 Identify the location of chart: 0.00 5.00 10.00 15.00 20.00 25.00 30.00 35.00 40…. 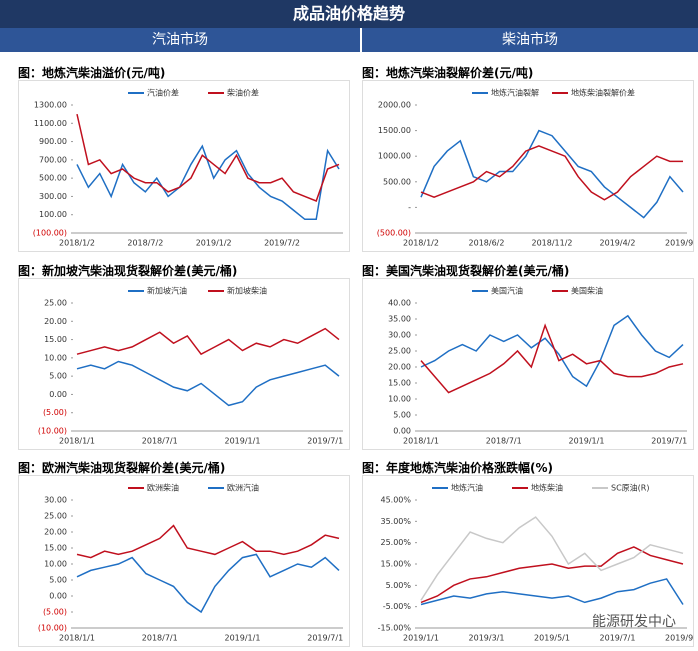
(528, 364).